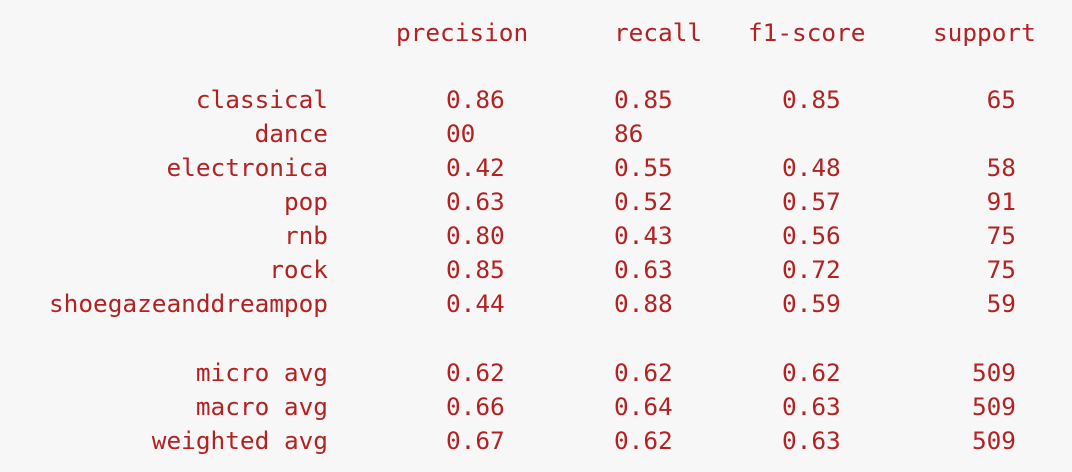  What do you see at coordinates (811, 167) in the screenshot?
I see `f1-value: 0.48` at bounding box center [811, 167].